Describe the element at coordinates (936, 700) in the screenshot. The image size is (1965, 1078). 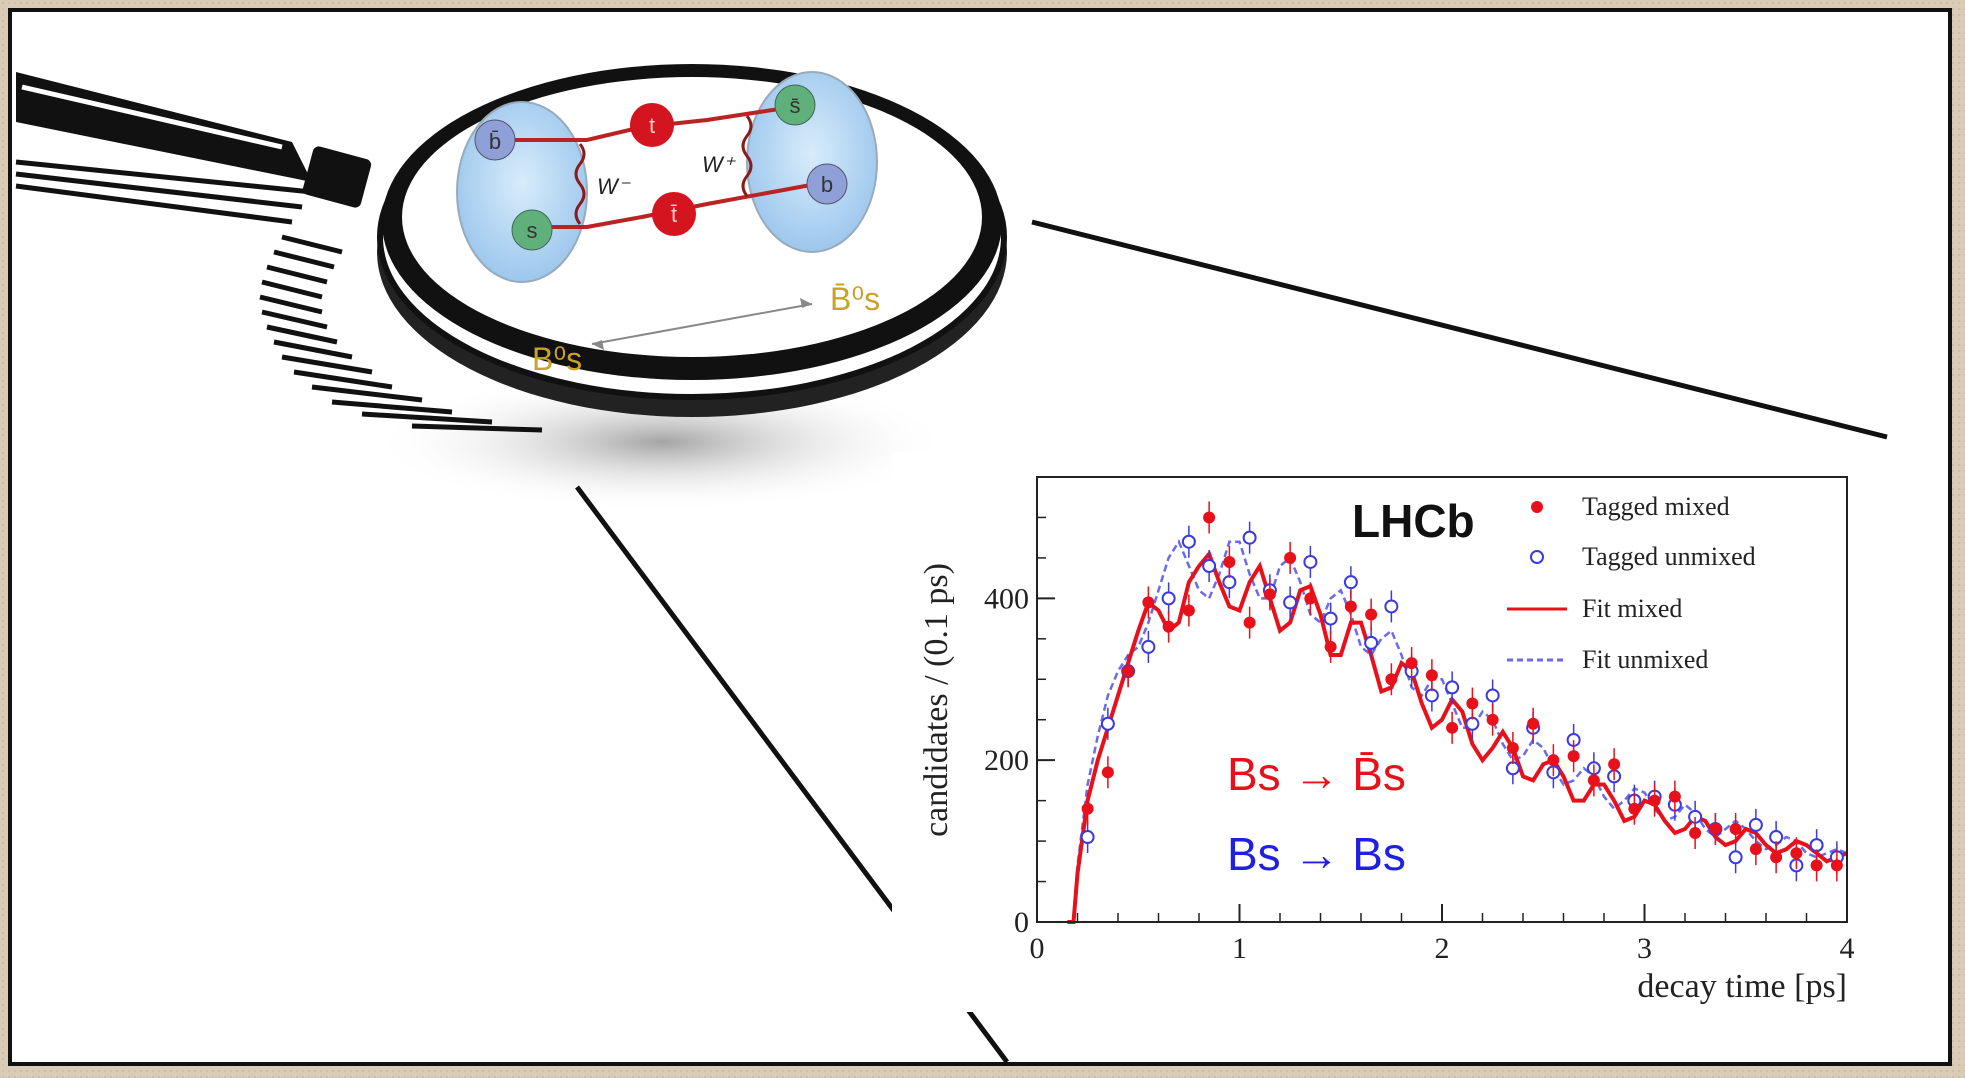
I see `y-axis-label: candidates / (0.1 ps)` at that location.